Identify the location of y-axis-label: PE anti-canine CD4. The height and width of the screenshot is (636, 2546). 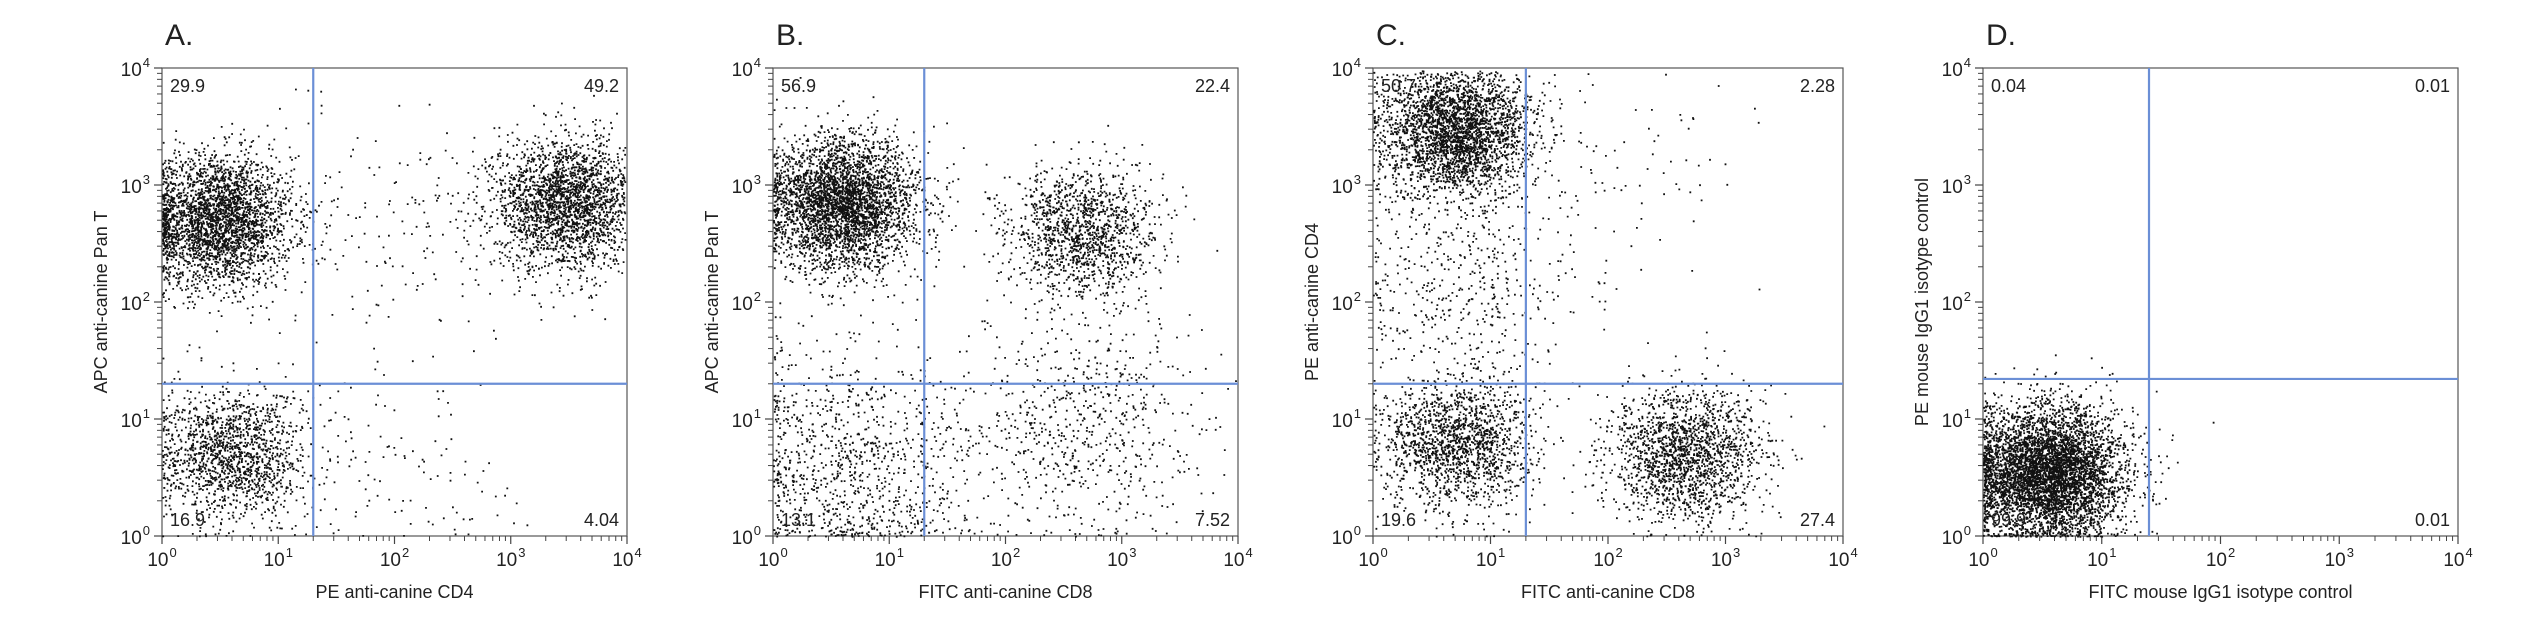
(1312, 302).